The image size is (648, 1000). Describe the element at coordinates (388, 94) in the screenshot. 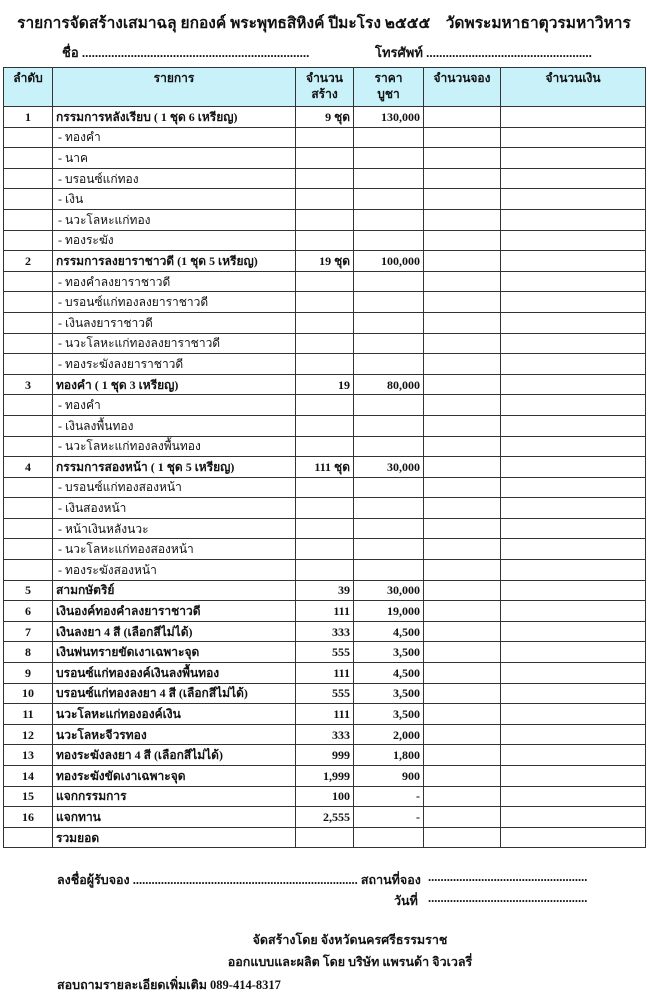

I see `header-price-line2: บูชา` at that location.